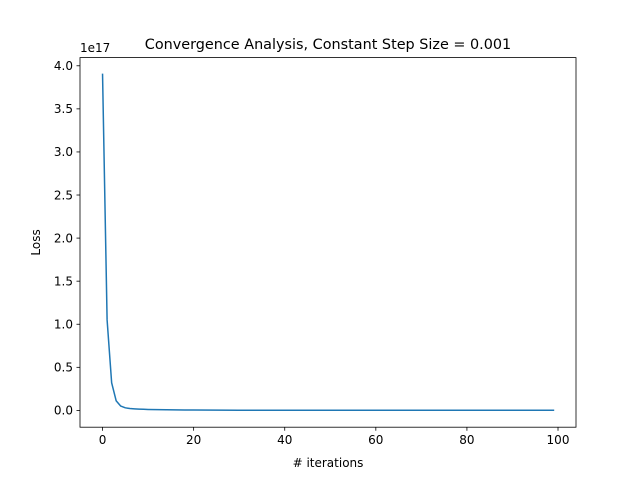 Image resolution: width=640 pixels, height=480 pixels. Describe the element at coordinates (284, 440) in the screenshot. I see `x-tick-label: 40` at that location.